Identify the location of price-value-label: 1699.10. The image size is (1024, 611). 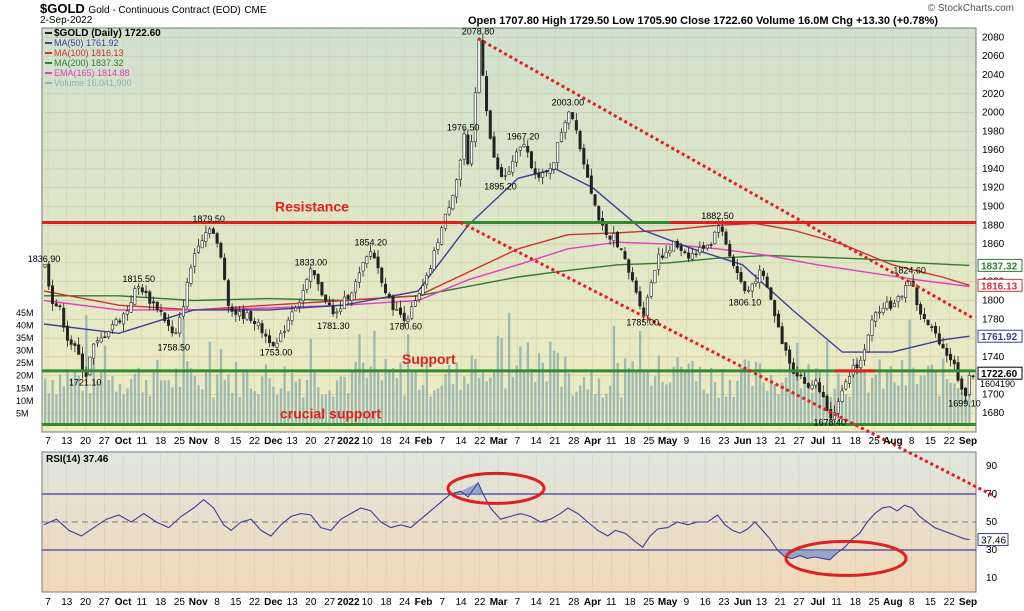
(964, 403).